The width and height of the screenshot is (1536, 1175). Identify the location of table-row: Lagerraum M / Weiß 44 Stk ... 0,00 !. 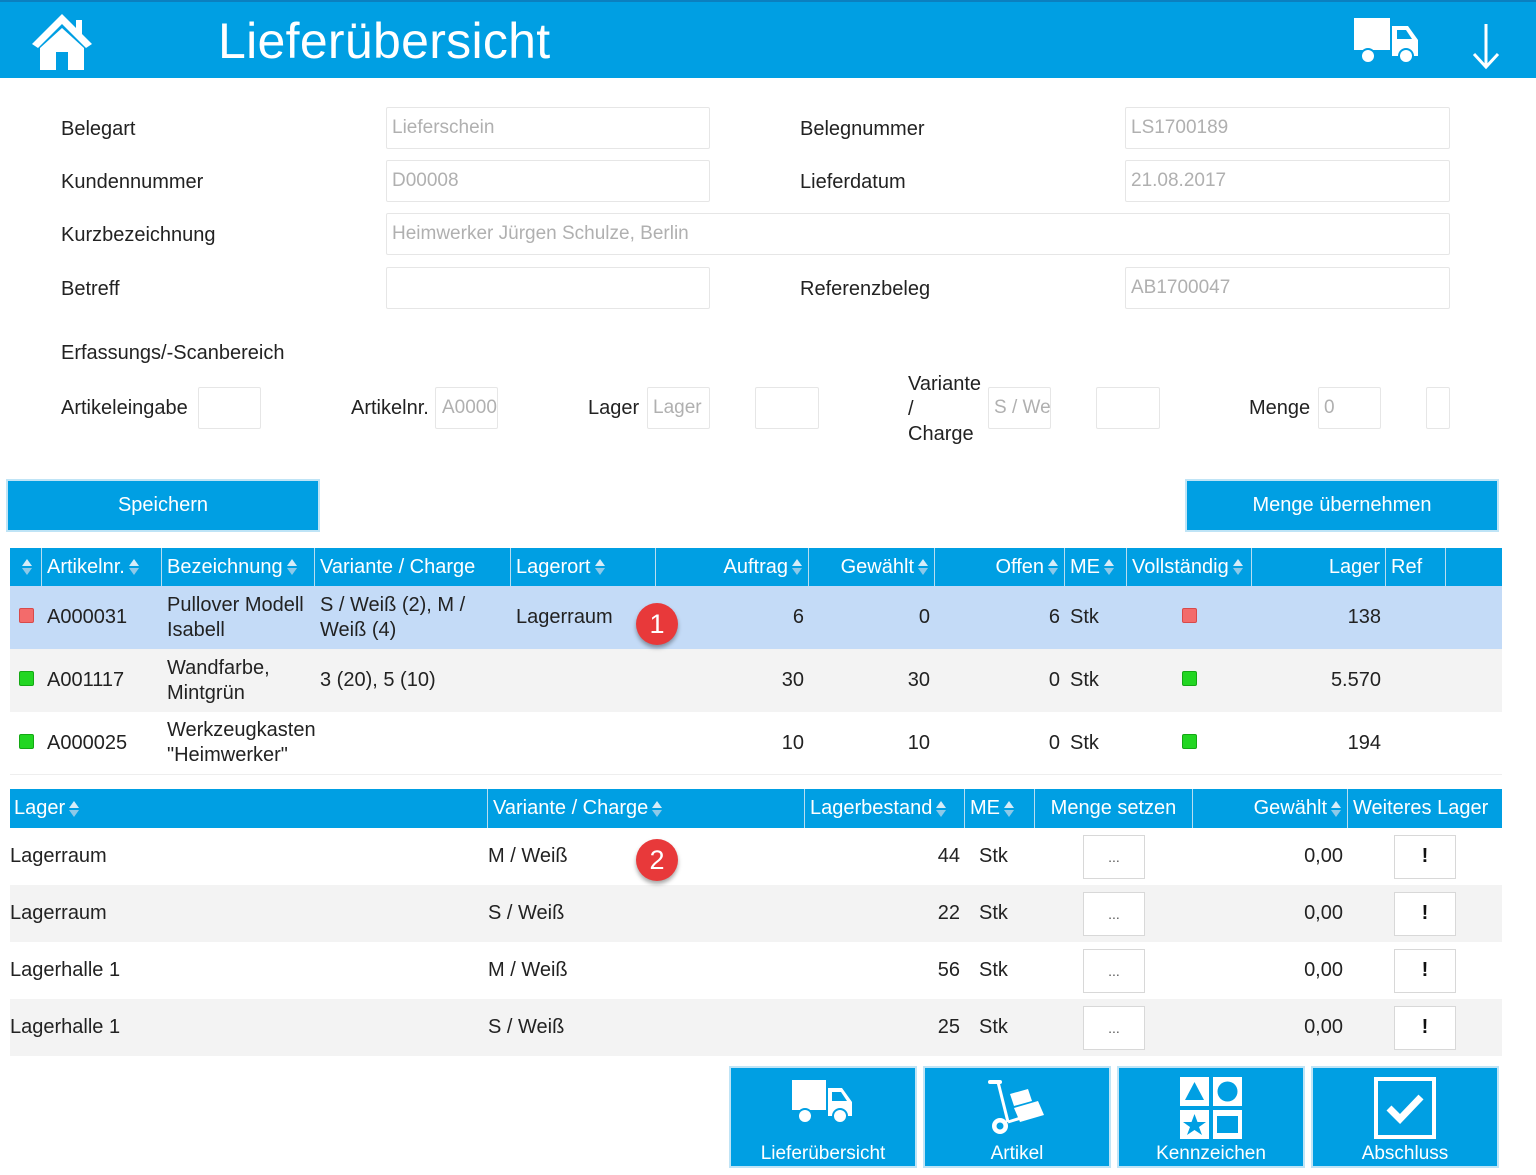
(756, 856).